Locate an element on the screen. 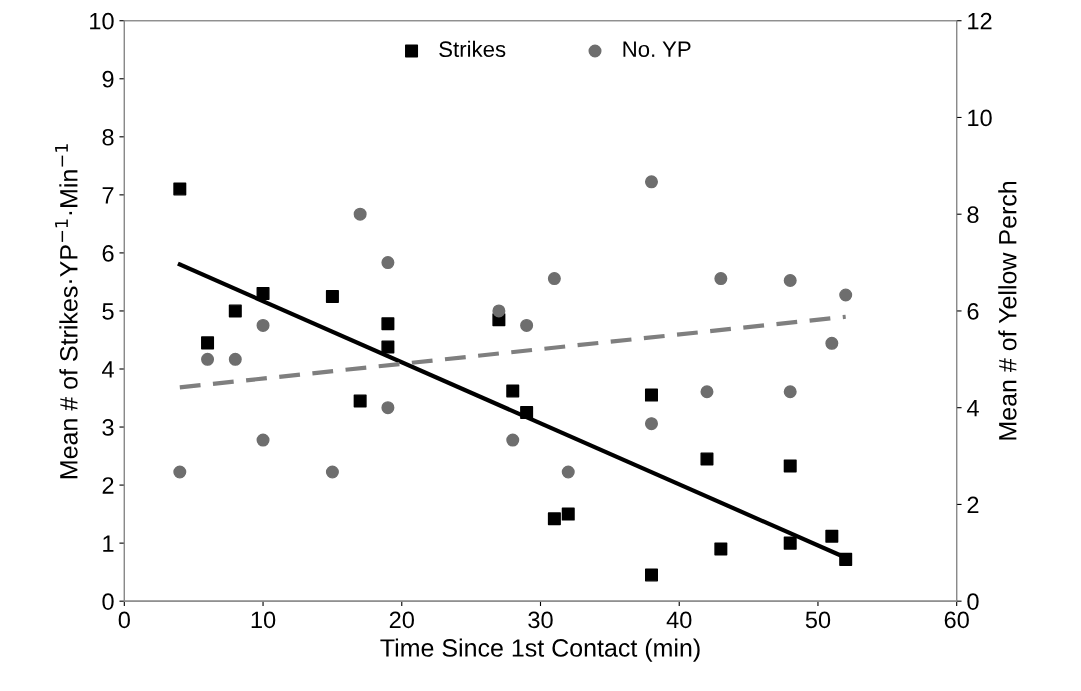 The image size is (1081, 691). legend-label: No. YP is located at coordinates (657, 49).